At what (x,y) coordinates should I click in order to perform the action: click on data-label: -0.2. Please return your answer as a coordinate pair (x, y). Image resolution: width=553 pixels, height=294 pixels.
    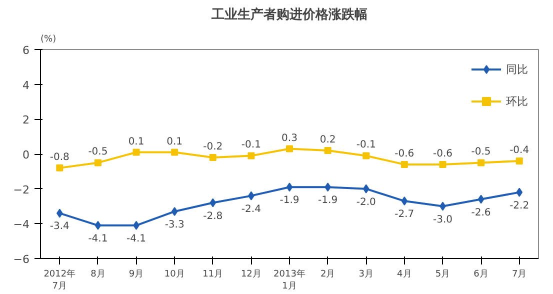
    Looking at the image, I should click on (213, 146).